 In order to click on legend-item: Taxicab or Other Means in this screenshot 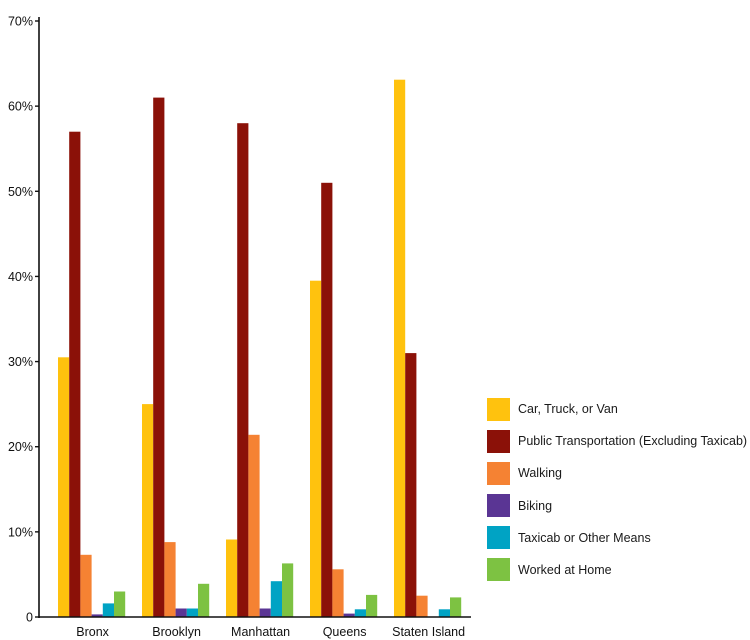, I will do `click(618, 538)`.